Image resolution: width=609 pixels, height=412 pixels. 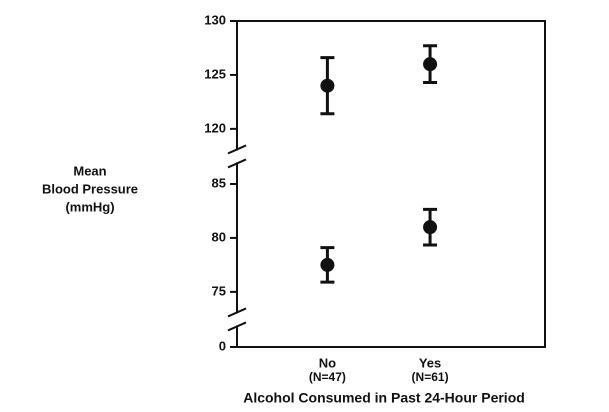 I want to click on y-tick-label: 120, so click(x=215, y=127).